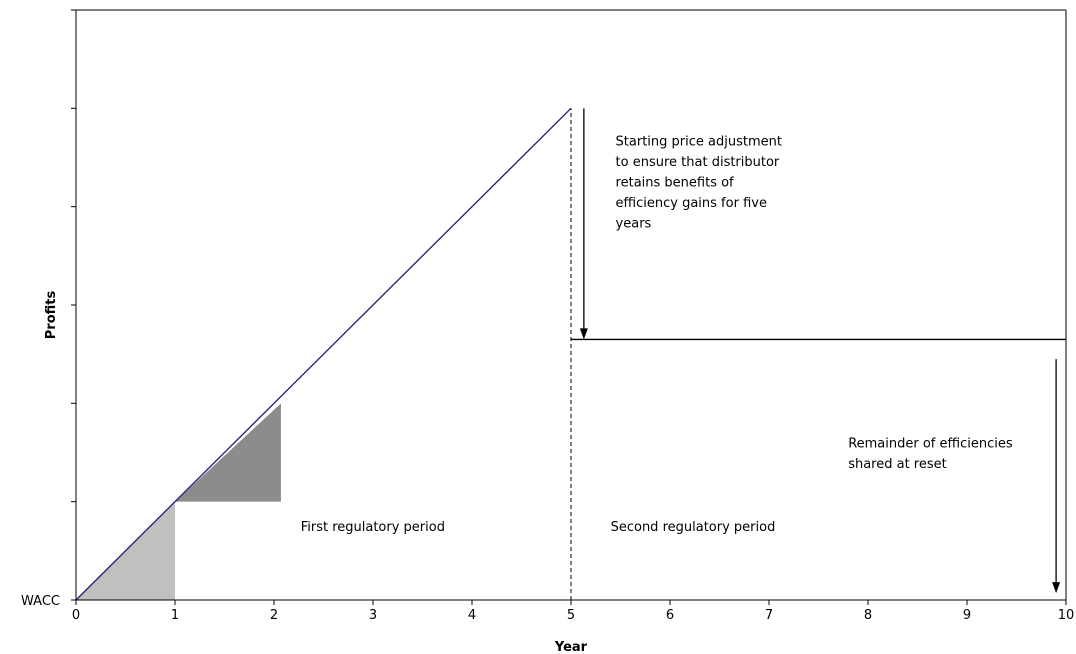 Image resolution: width=1076 pixels, height=654 pixels. Describe the element at coordinates (930, 444) in the screenshot. I see `annotation-line: Remainder of efficiencies` at that location.